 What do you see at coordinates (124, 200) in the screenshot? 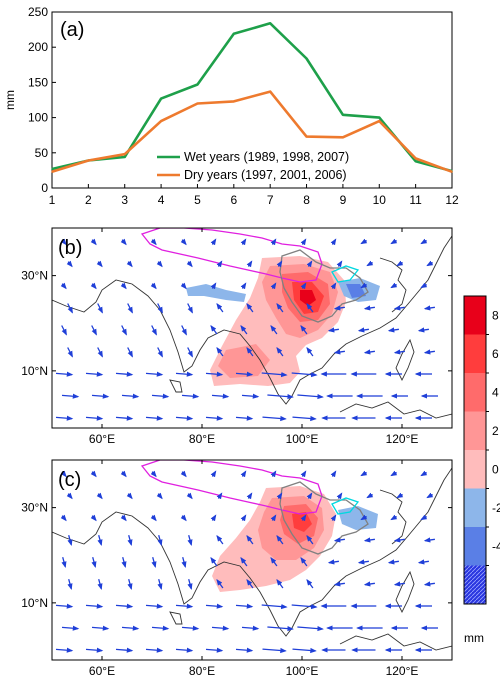
I see `x-tick-label: 3` at bounding box center [124, 200].